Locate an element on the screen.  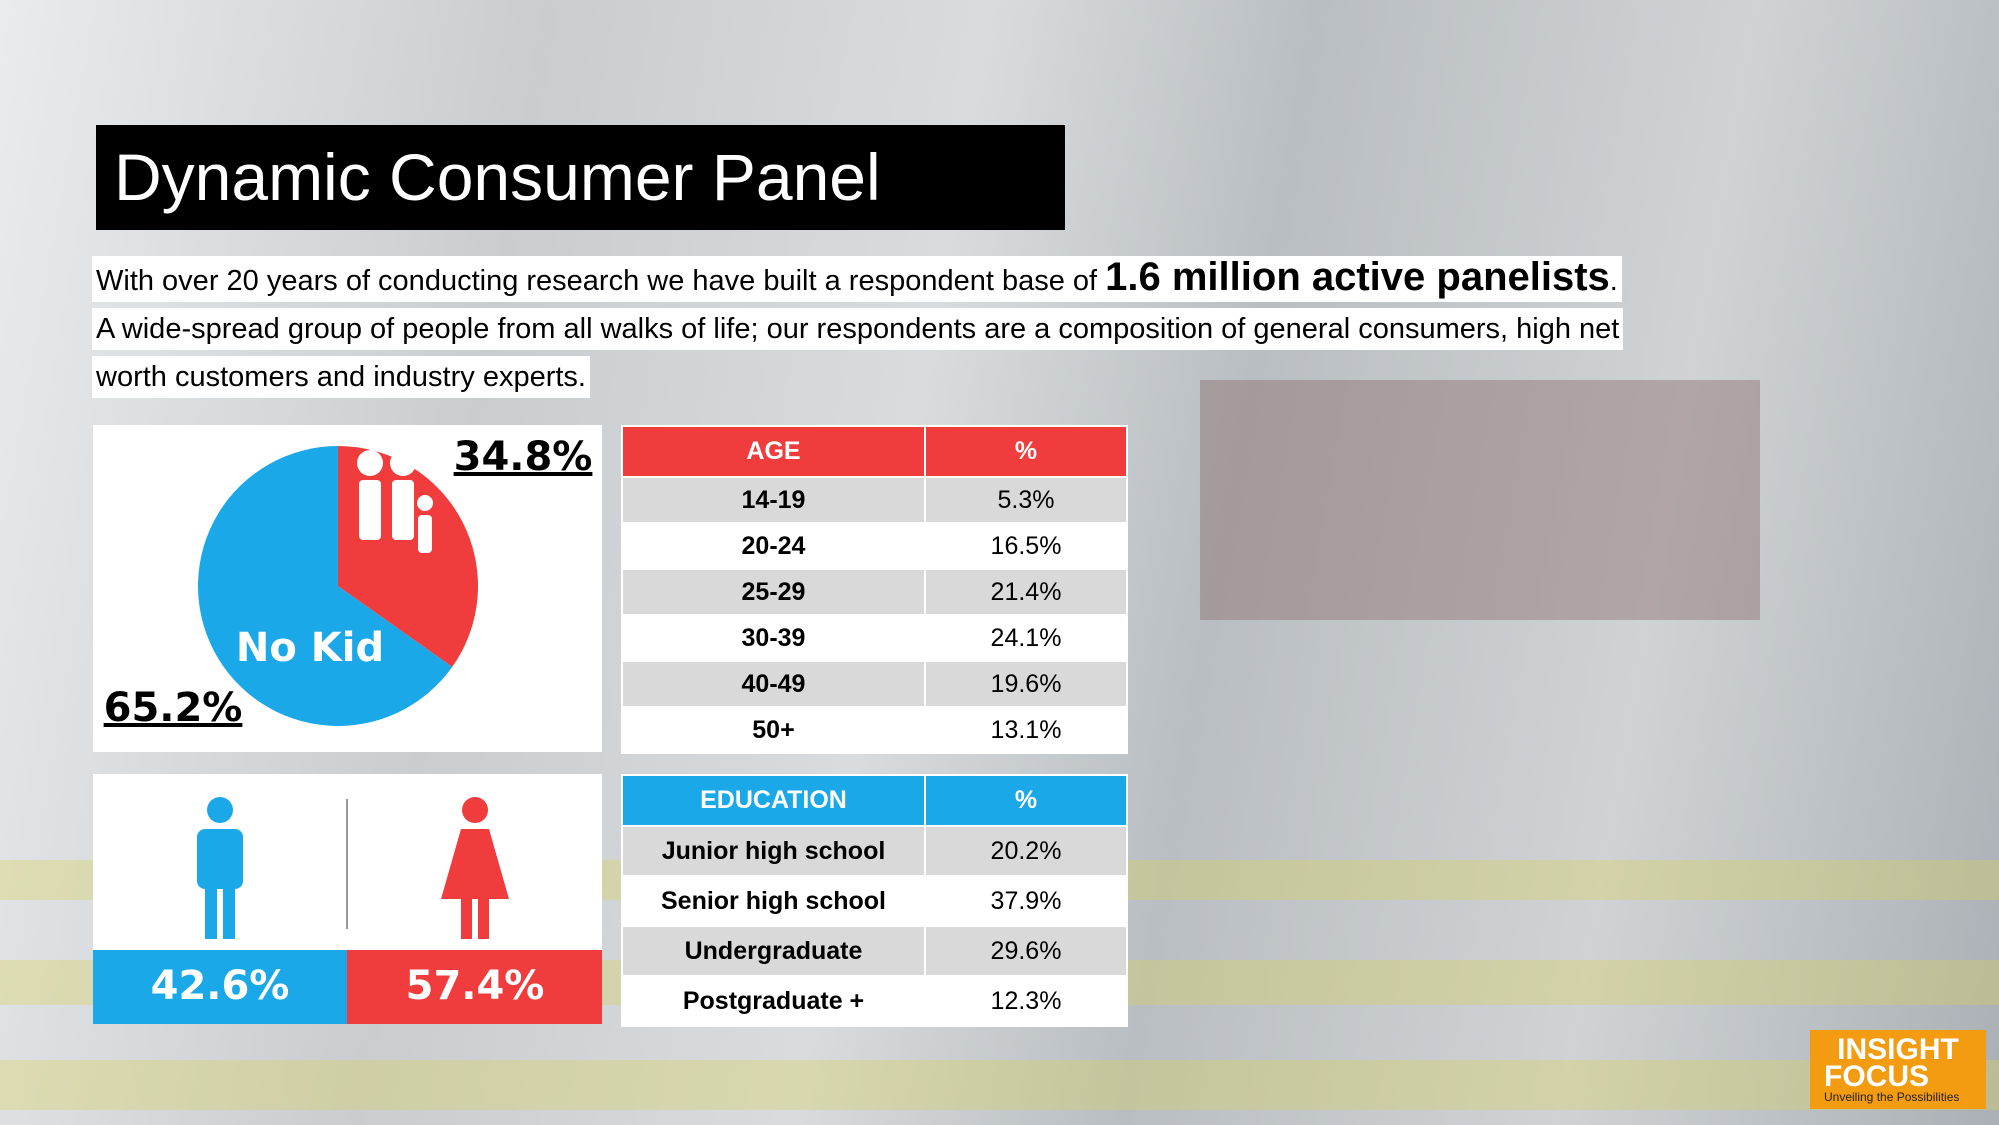
pie-center-label: No Kid is located at coordinates (310, 648).